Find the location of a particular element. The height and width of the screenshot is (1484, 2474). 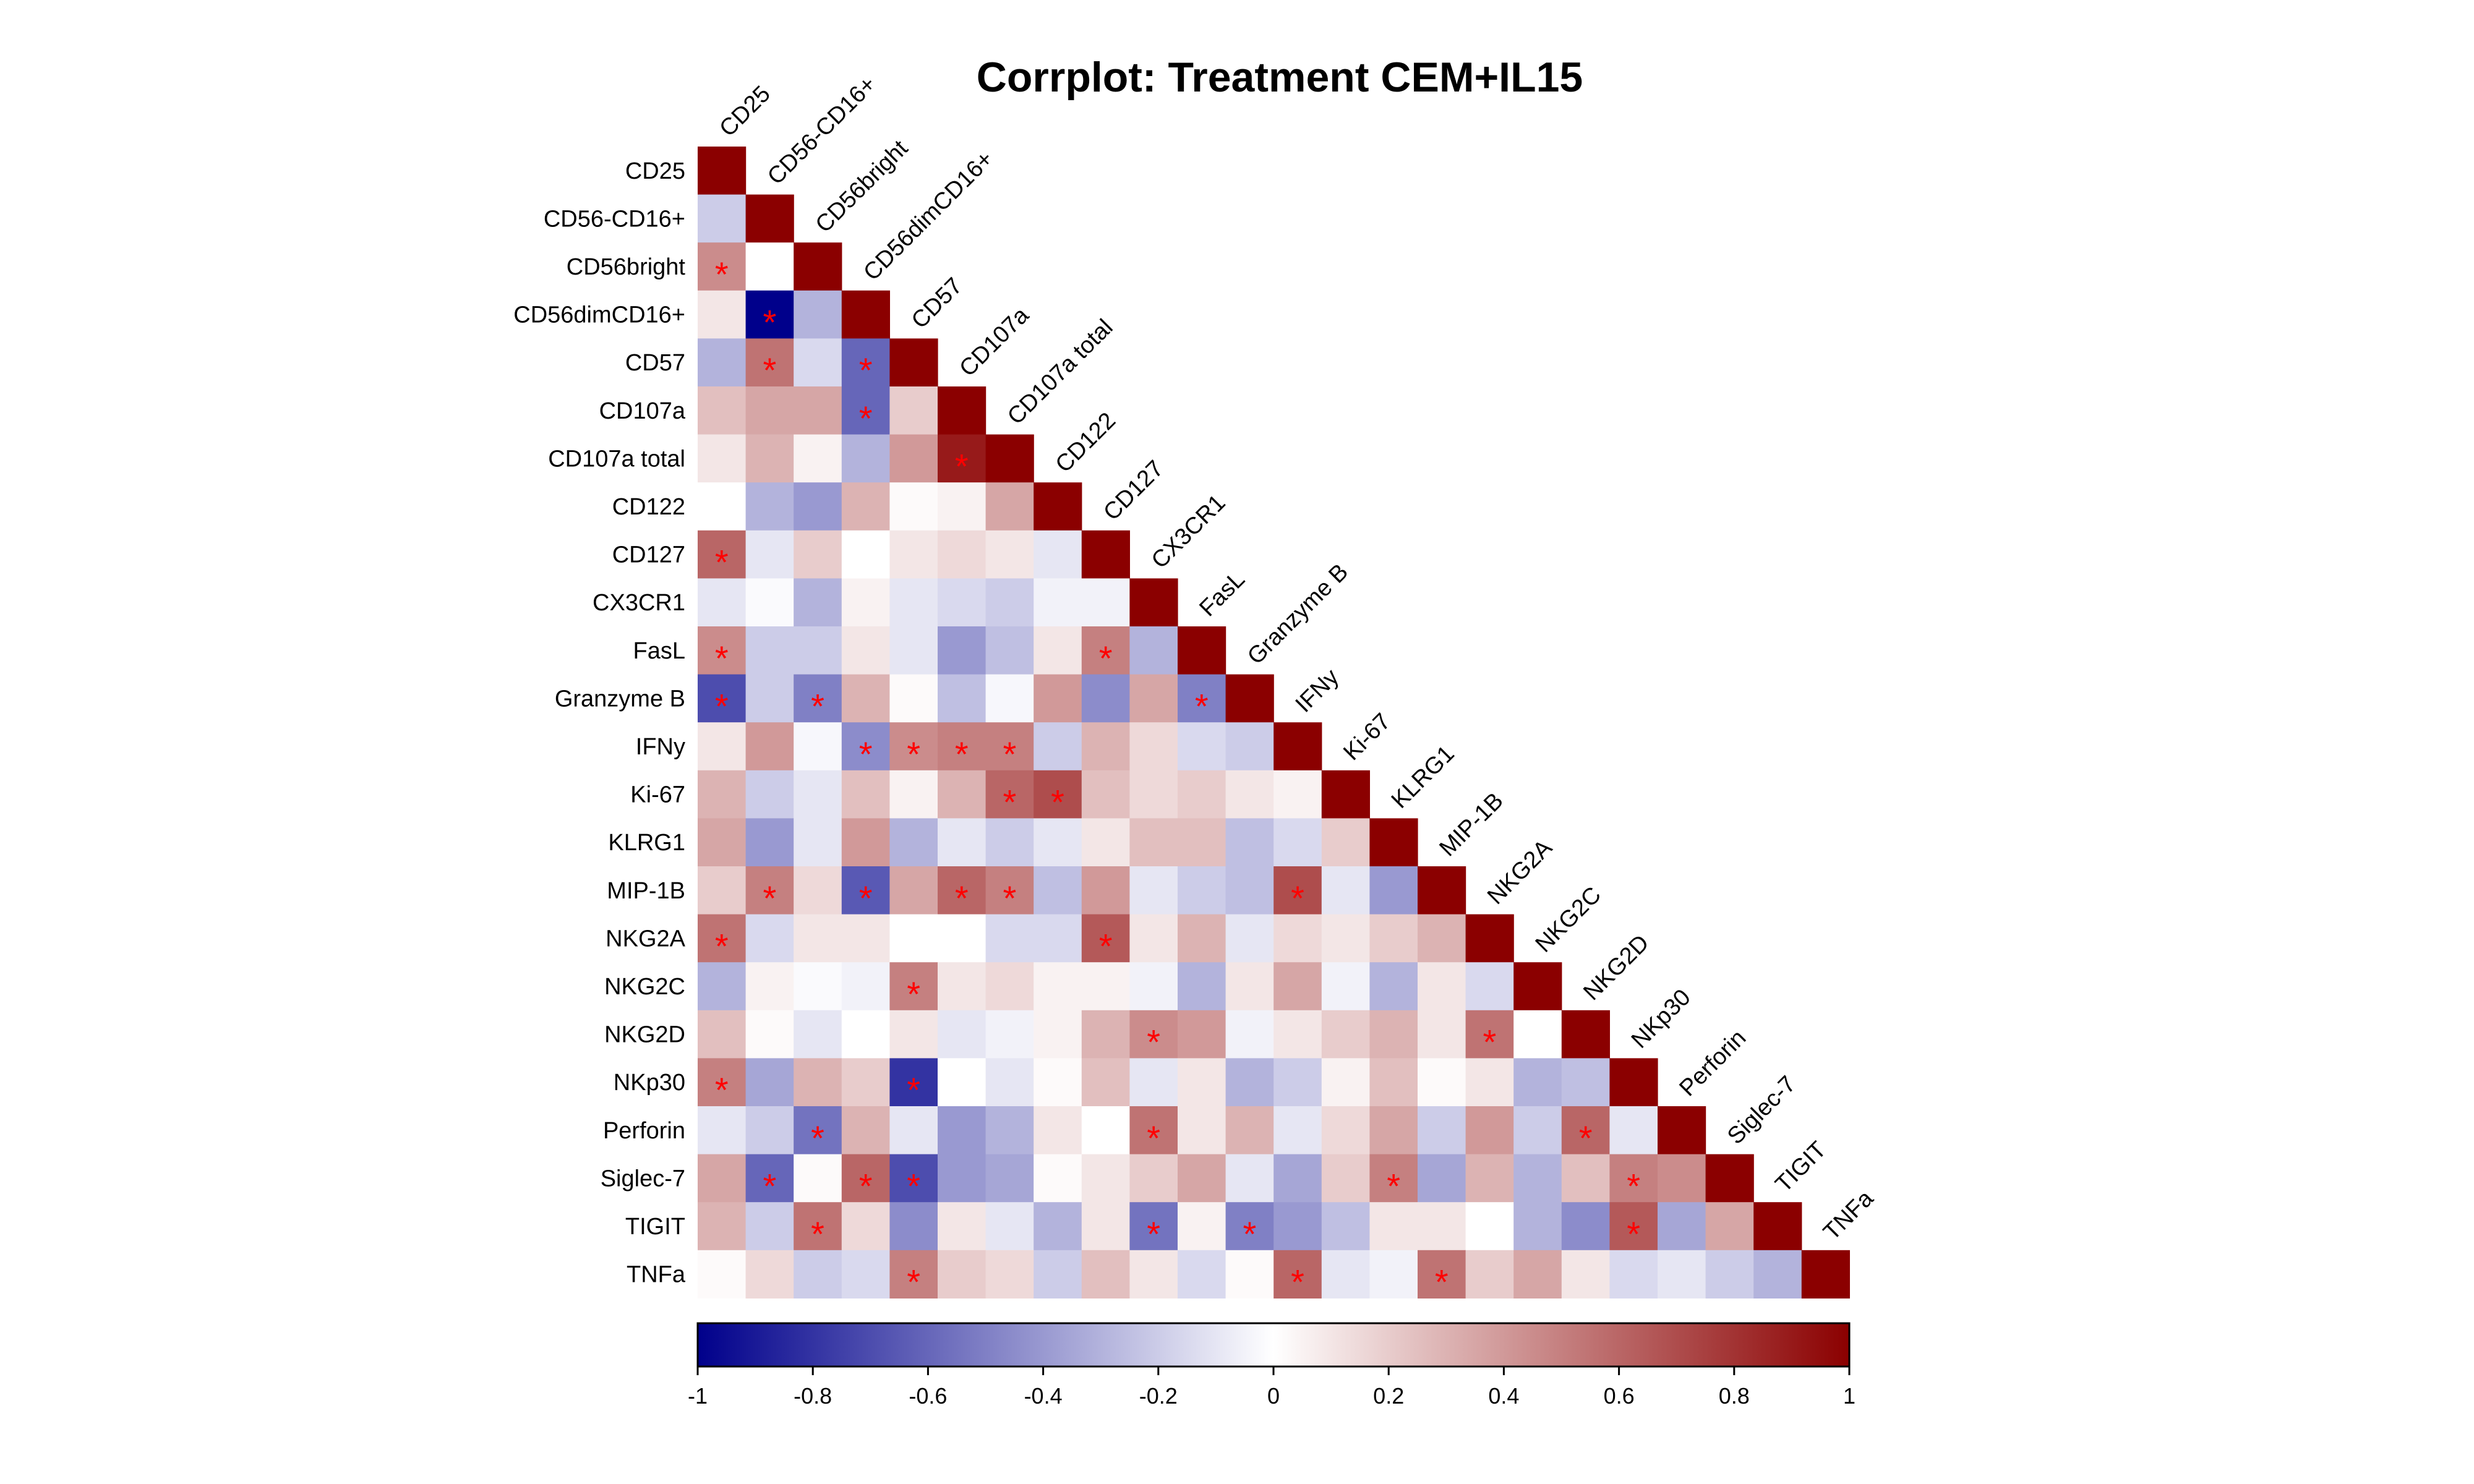

column-label: Ki-67 is located at coordinates (1366, 737).